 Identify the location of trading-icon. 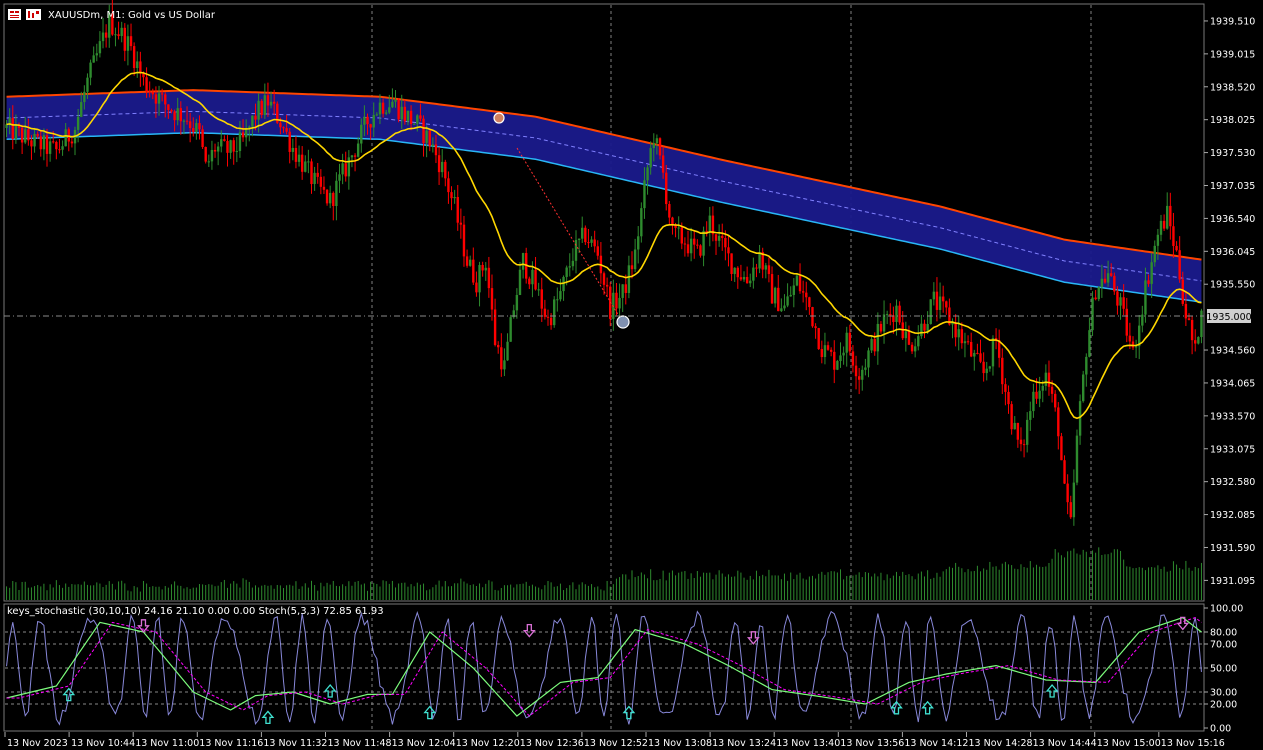
(33, 14).